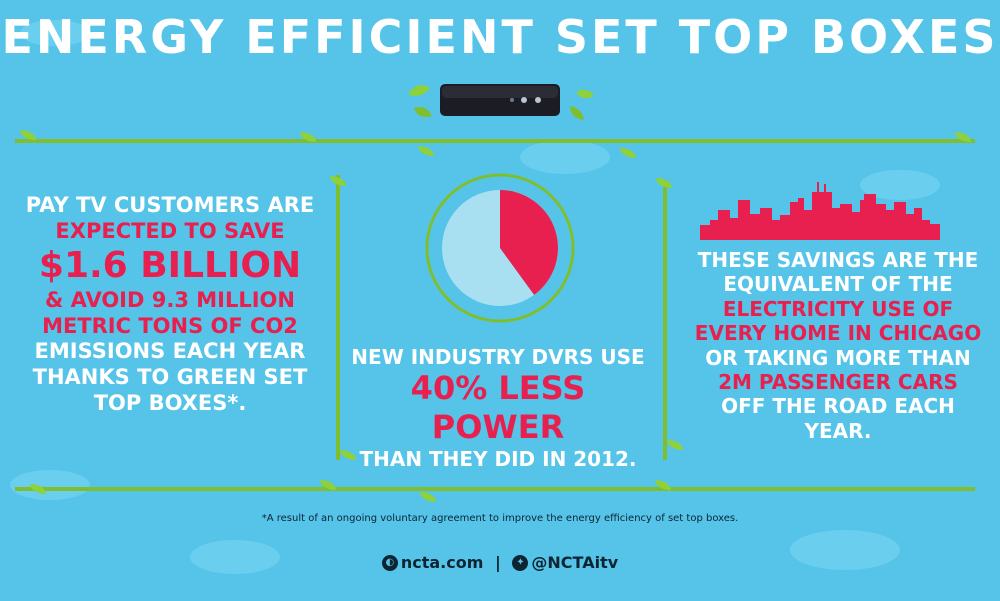  What do you see at coordinates (442, 562) in the screenshot?
I see `footer-site-link: ncta.com` at bounding box center [442, 562].